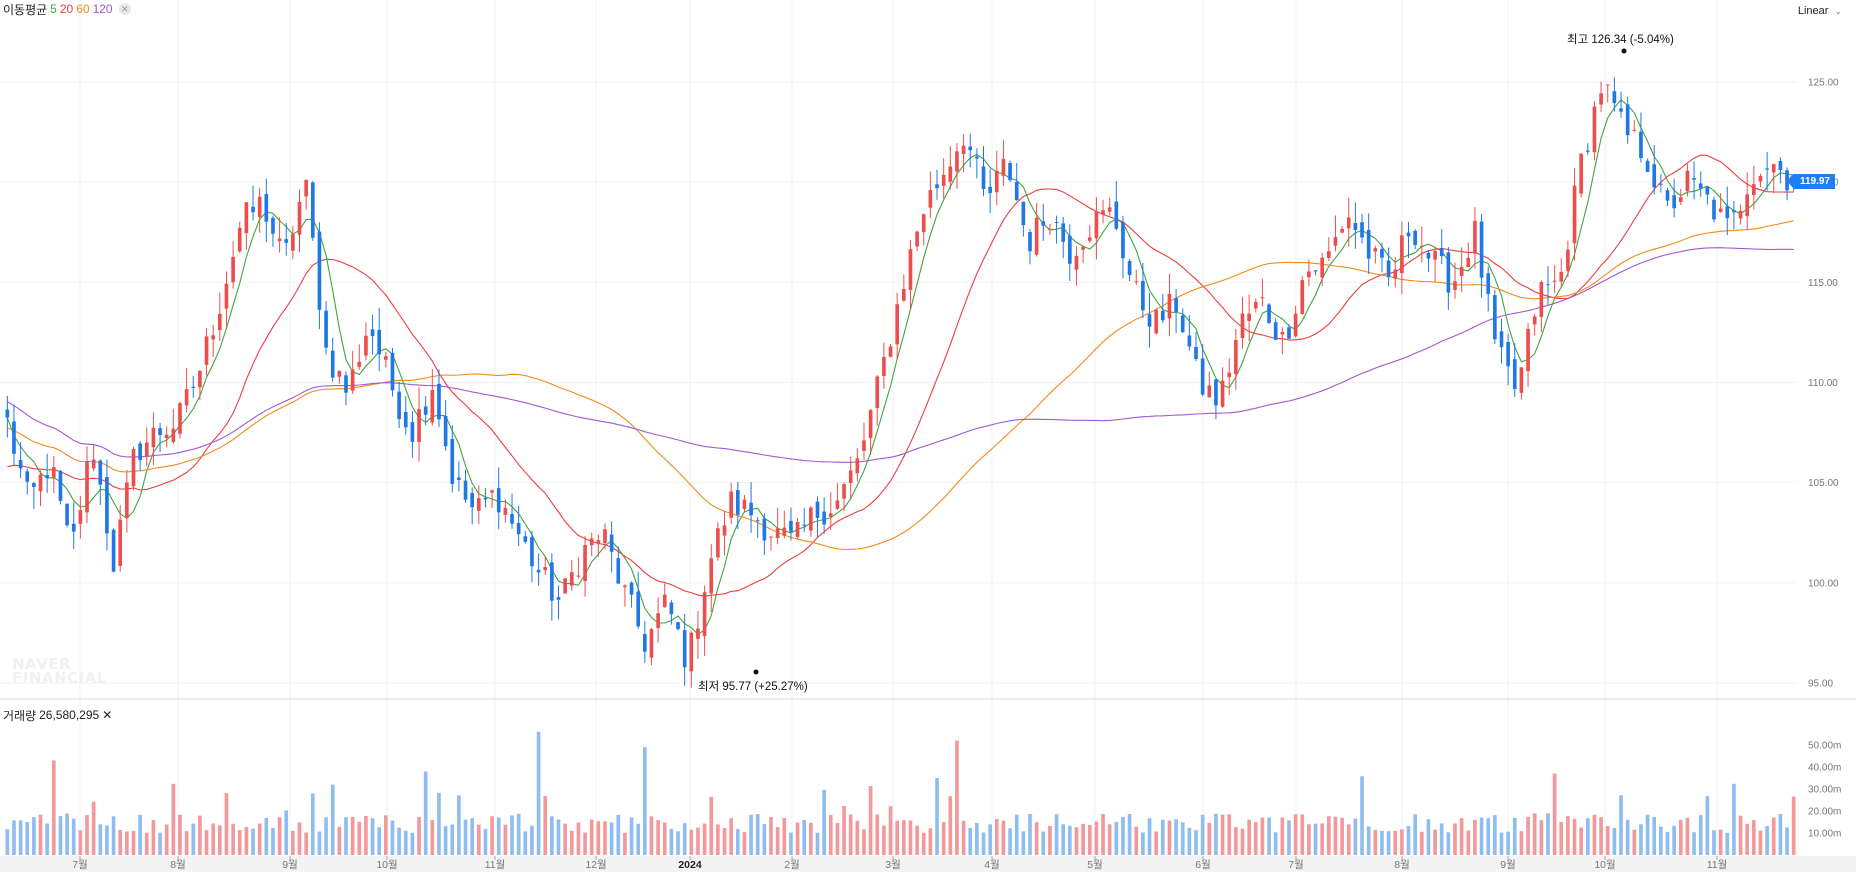  I want to click on scale-toggle-label: Linear, so click(1813, 11).